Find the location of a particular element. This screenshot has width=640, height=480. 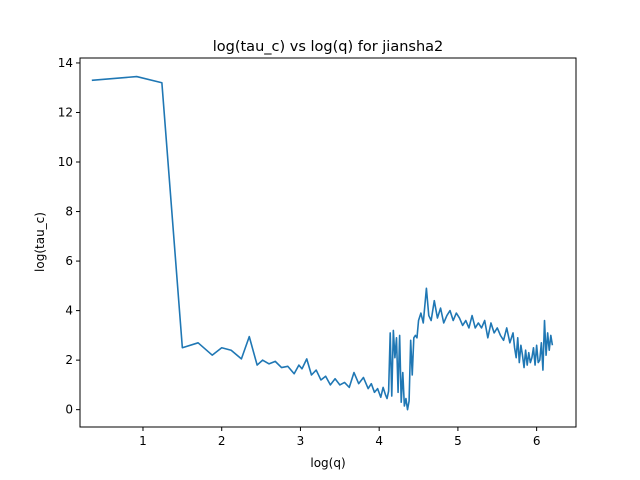

y-axis-label: log(tau_c) is located at coordinates (40, 242).